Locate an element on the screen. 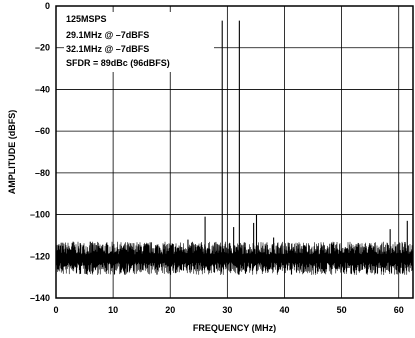  y-tick-label: –120 is located at coordinates (40, 256).